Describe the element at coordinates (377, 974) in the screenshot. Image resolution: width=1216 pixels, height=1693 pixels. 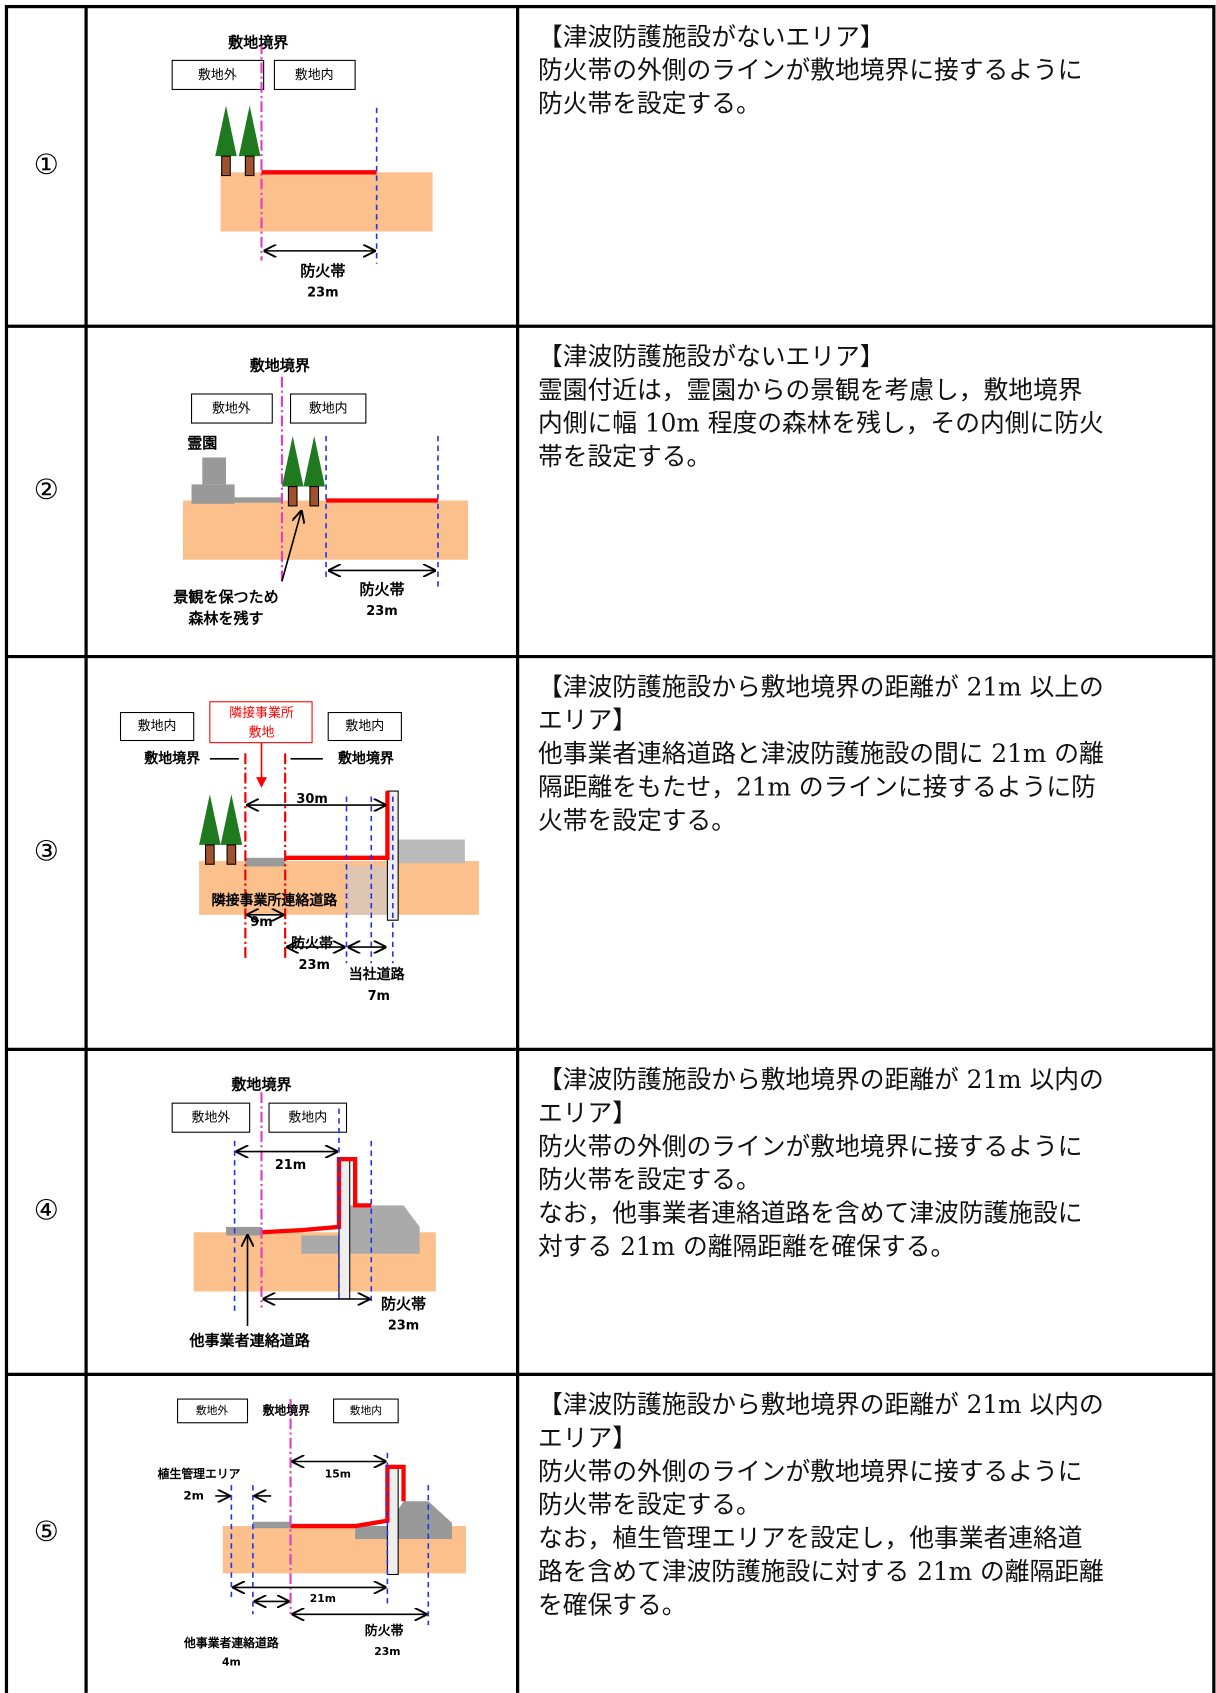
I see `diagram-label: 当社道路` at that location.